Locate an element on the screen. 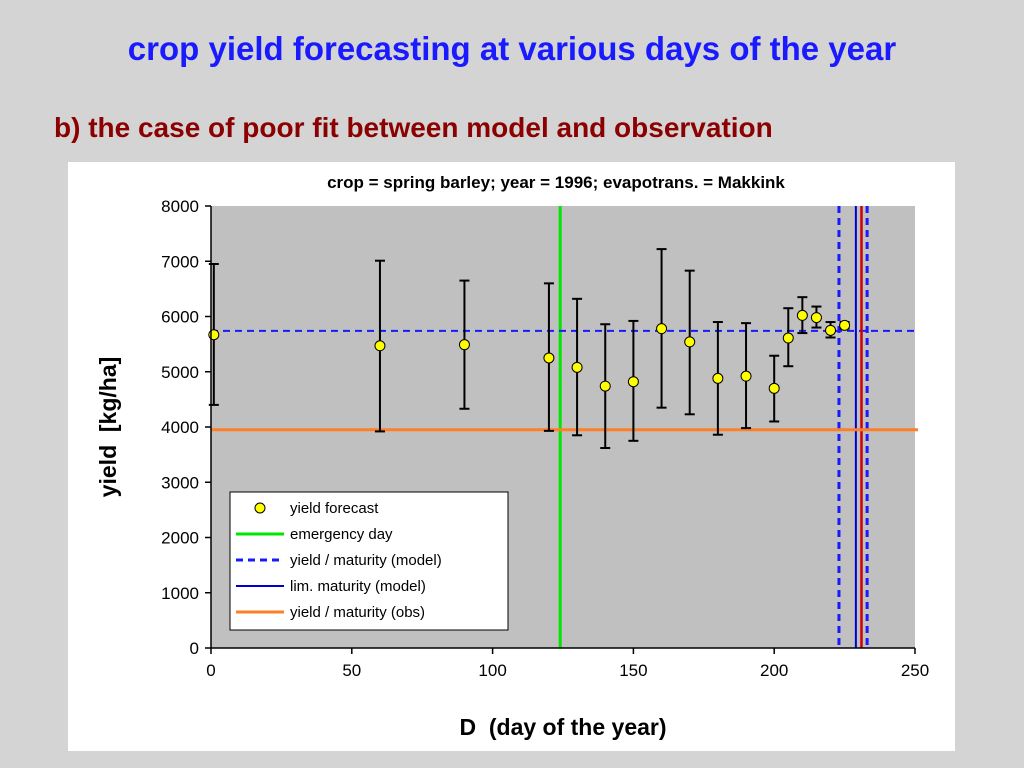 The height and width of the screenshot is (768, 1024). legend-marker-yield-forecast is located at coordinates (260, 508).